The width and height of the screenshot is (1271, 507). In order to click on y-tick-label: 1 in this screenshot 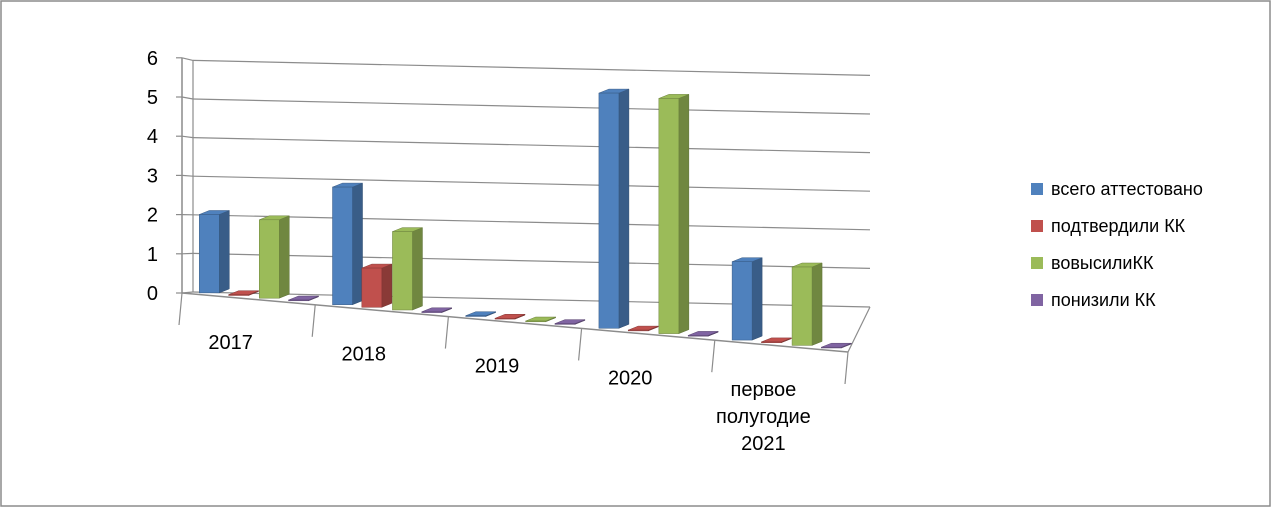, I will do `click(152, 255)`.